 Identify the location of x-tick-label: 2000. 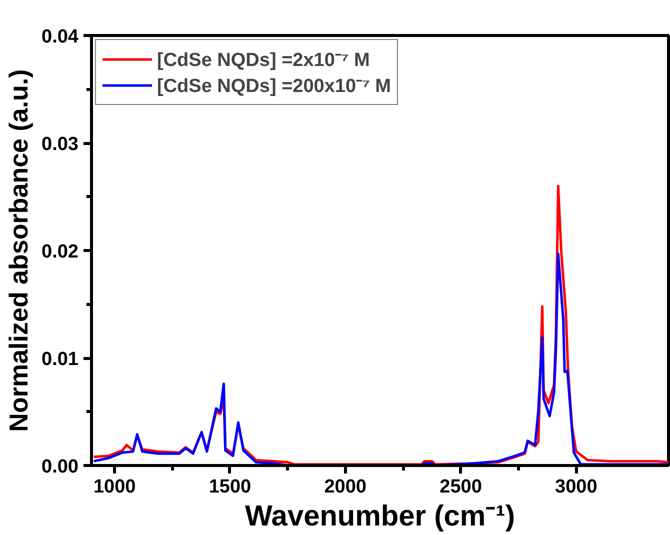
(345, 487).